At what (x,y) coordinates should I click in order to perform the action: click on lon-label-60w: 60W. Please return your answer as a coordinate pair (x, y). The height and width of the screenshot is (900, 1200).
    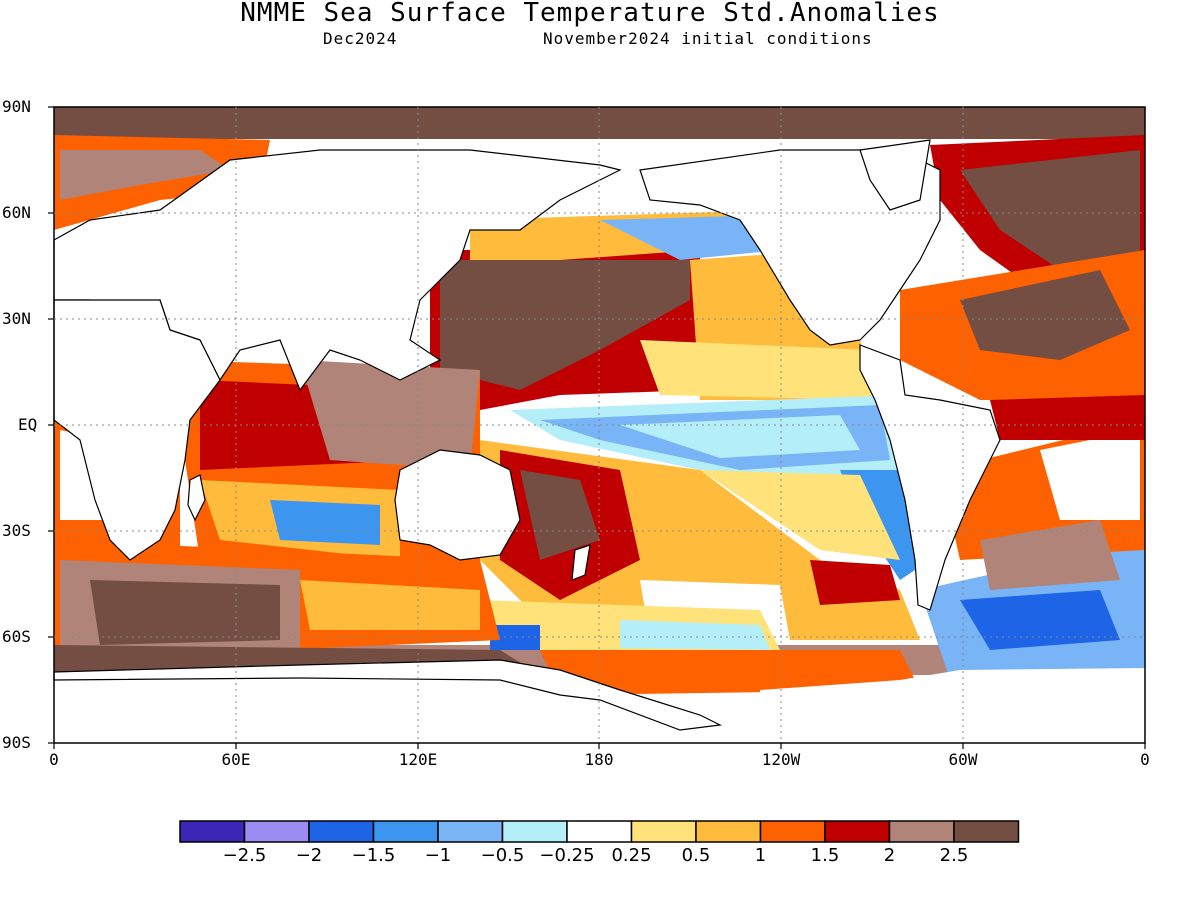
    Looking at the image, I should click on (963, 759).